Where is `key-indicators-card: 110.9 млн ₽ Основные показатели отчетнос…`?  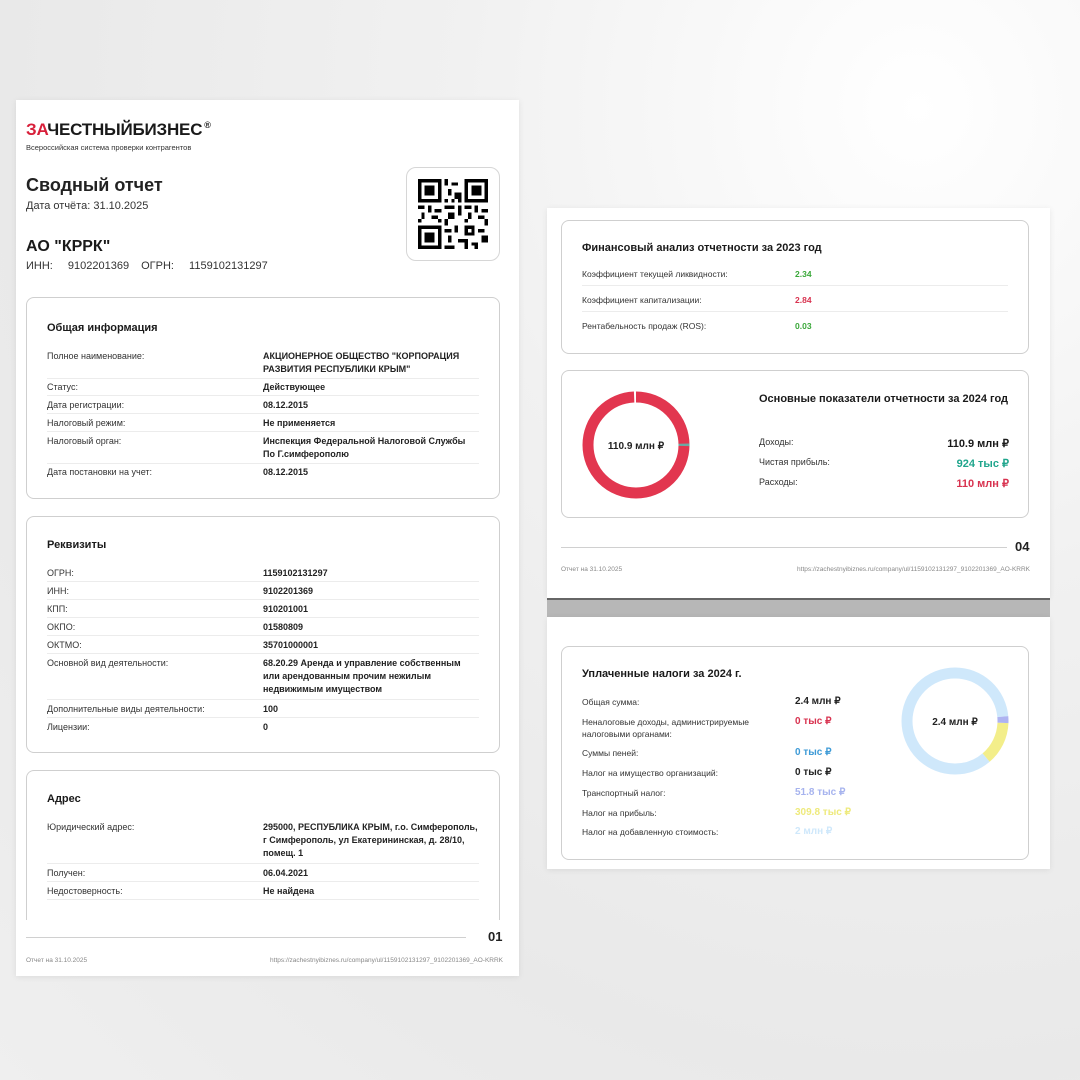
key-indicators-card: 110.9 млн ₽ Основные показатели отчетнос… is located at coordinates (795, 444).